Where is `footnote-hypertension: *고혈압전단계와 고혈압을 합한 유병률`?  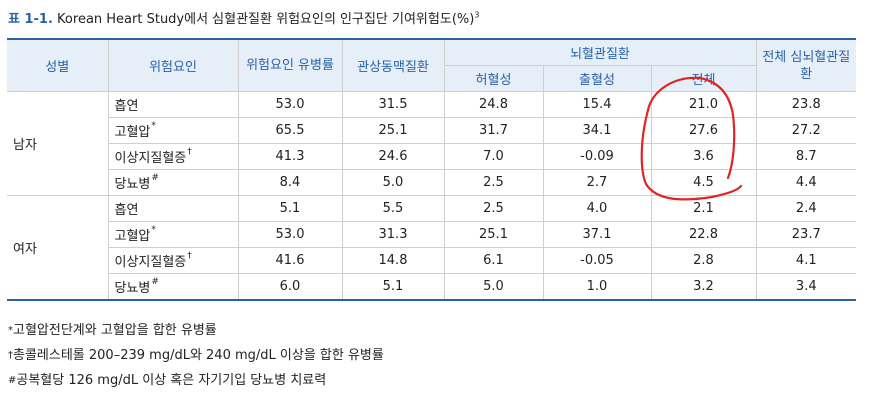
footnote-hypertension: *고혈압전단계와 고혈압을 합한 유병률 is located at coordinates (112, 330).